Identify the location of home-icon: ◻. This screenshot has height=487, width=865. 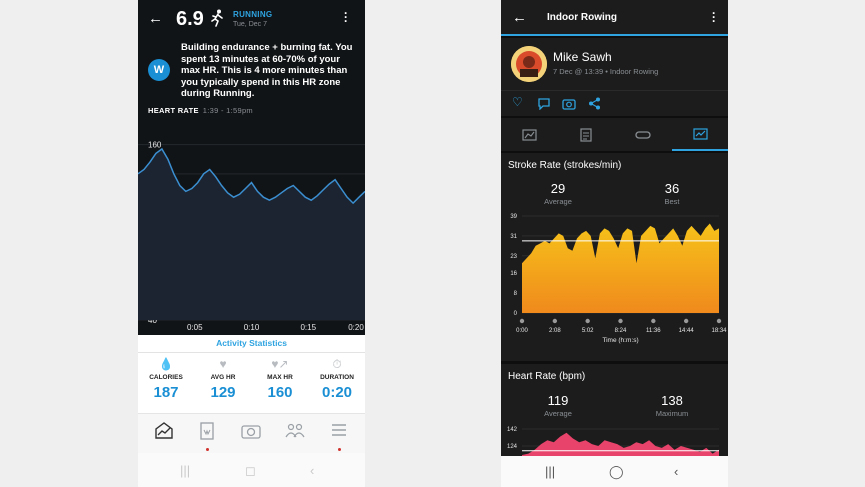
(250, 470).